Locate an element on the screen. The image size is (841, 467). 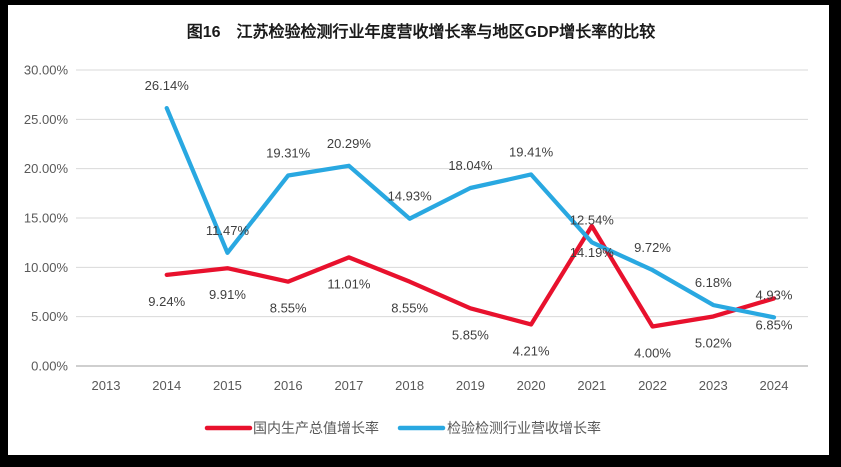
x-axis-tick-label: 2022 is located at coordinates (652, 385).